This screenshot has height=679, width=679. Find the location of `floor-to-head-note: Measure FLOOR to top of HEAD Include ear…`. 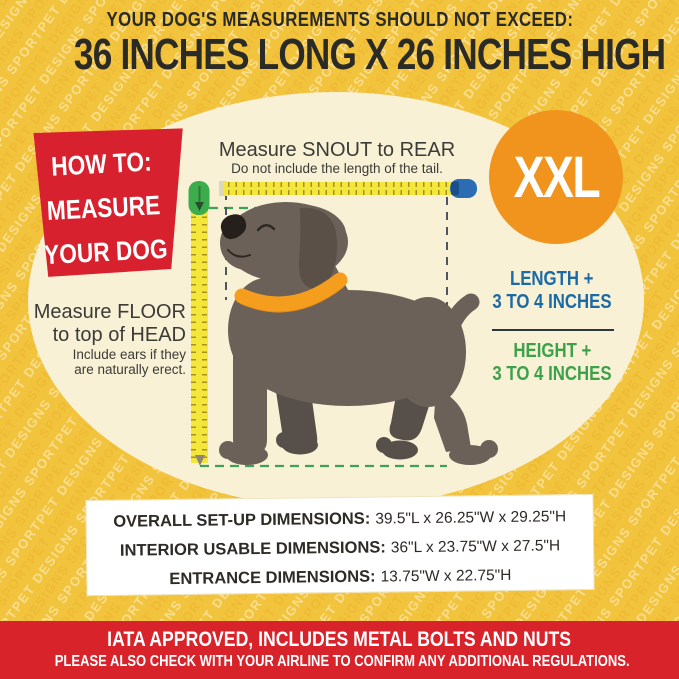

floor-to-head-note: Measure FLOOR to top of HEAD Include ear… is located at coordinates (104, 339).